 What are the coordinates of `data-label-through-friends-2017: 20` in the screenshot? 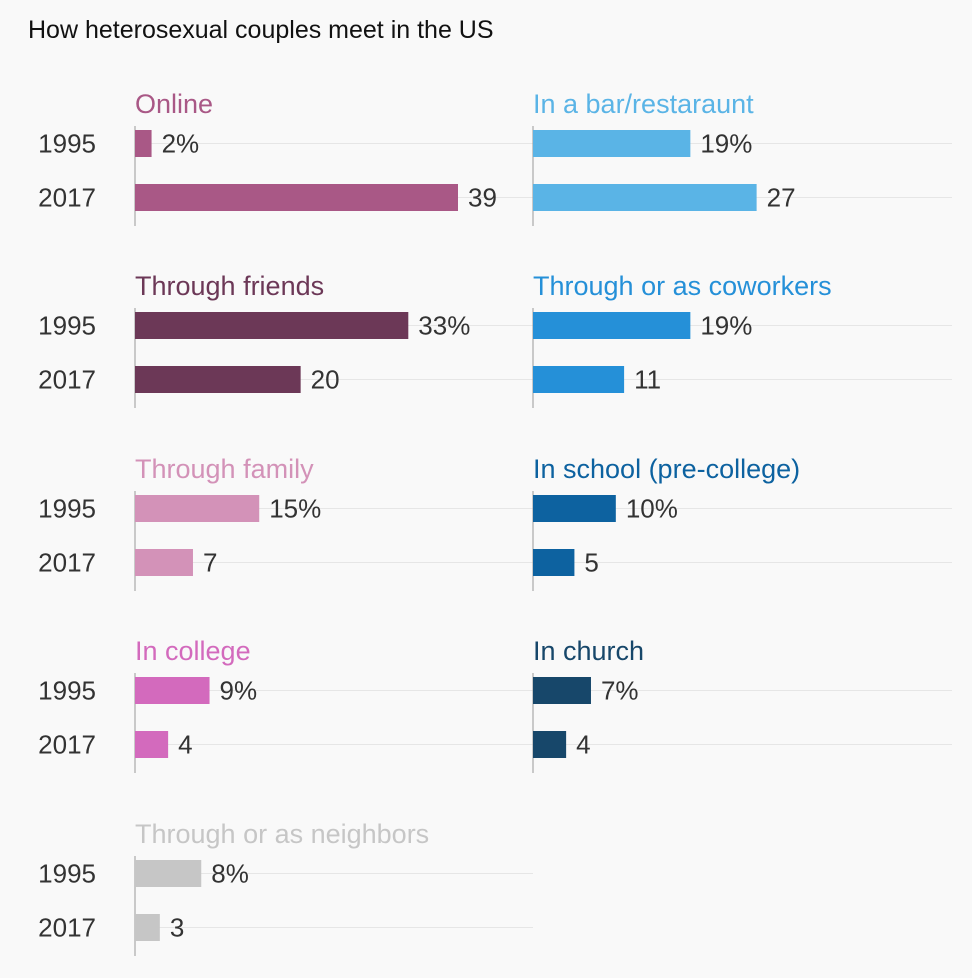 It's located at (325, 380).